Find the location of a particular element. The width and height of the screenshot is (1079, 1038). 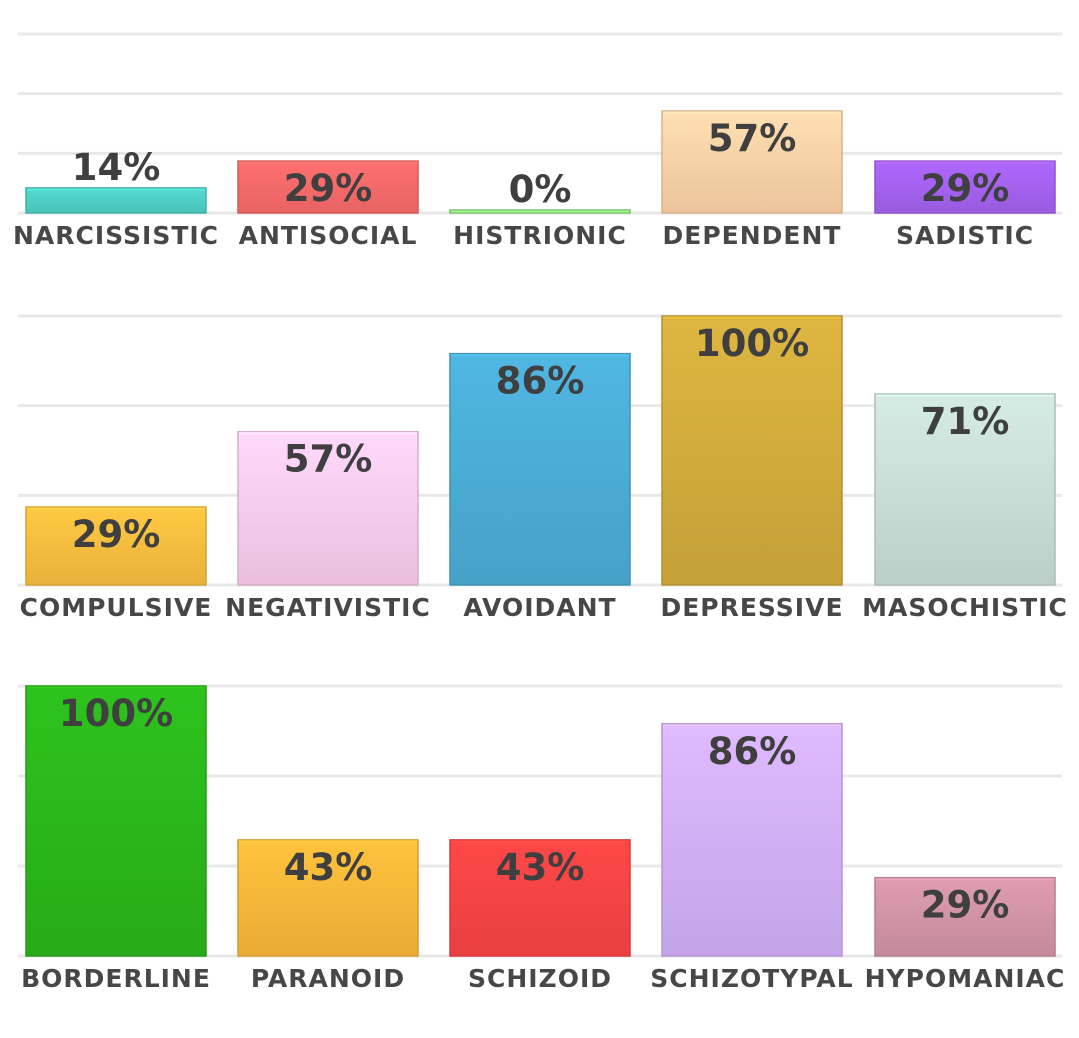

category-label-antisocial: ANTISOCIAL is located at coordinates (328, 235).